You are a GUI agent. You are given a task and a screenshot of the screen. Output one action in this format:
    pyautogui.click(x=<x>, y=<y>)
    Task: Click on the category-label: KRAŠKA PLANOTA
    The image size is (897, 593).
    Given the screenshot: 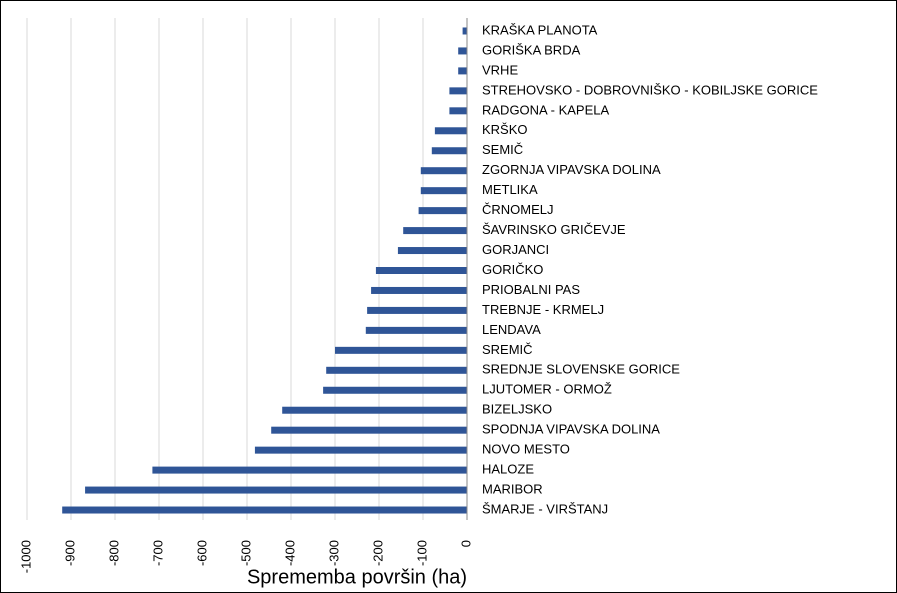 What is the action you would take?
    pyautogui.click(x=540, y=29)
    